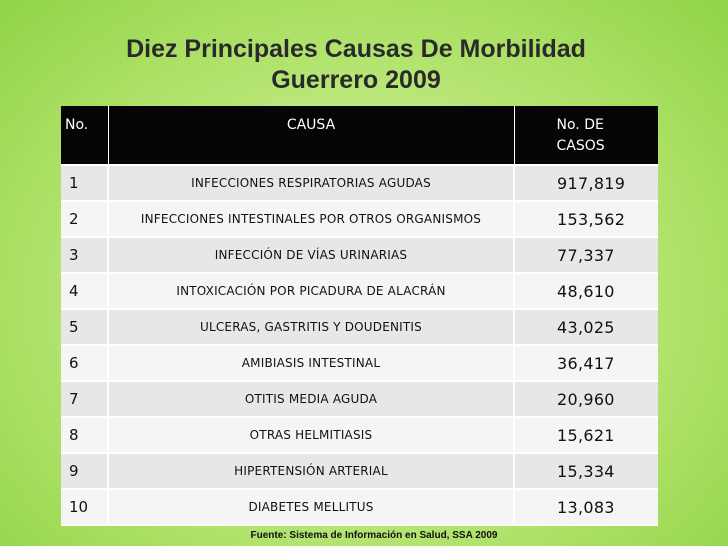 This screenshot has height=546, width=728. What do you see at coordinates (586, 507) in the screenshot?
I see `row-cases: 13,083` at bounding box center [586, 507].